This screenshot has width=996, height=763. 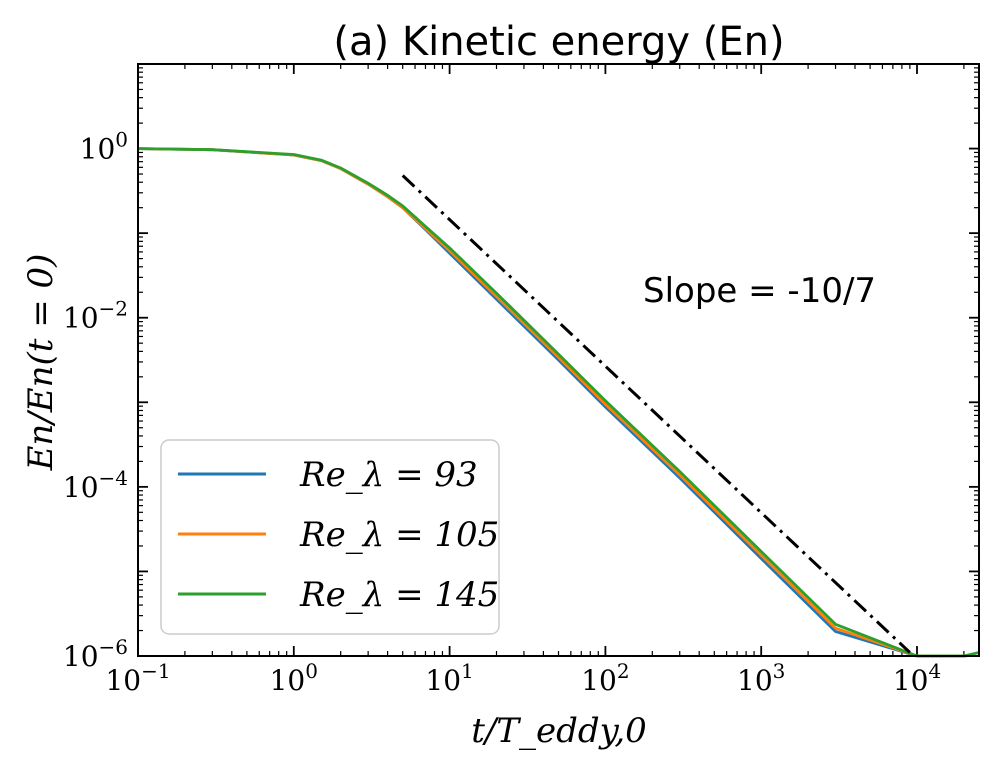 I want to click on x-tick-label: 10⁻¹, so click(x=137, y=678).